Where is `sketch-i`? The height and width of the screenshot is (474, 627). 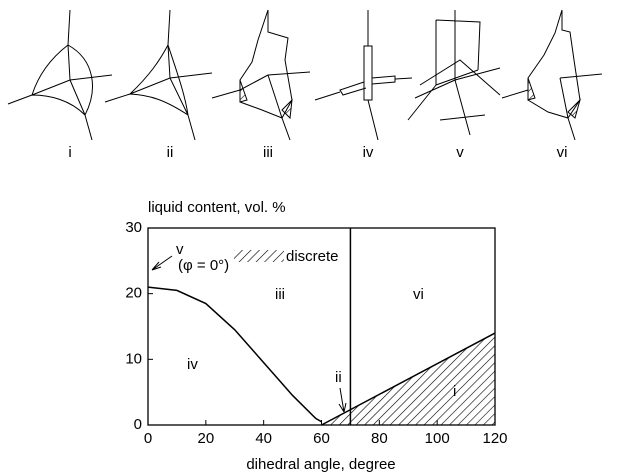 sketch-i is located at coordinates (60, 75).